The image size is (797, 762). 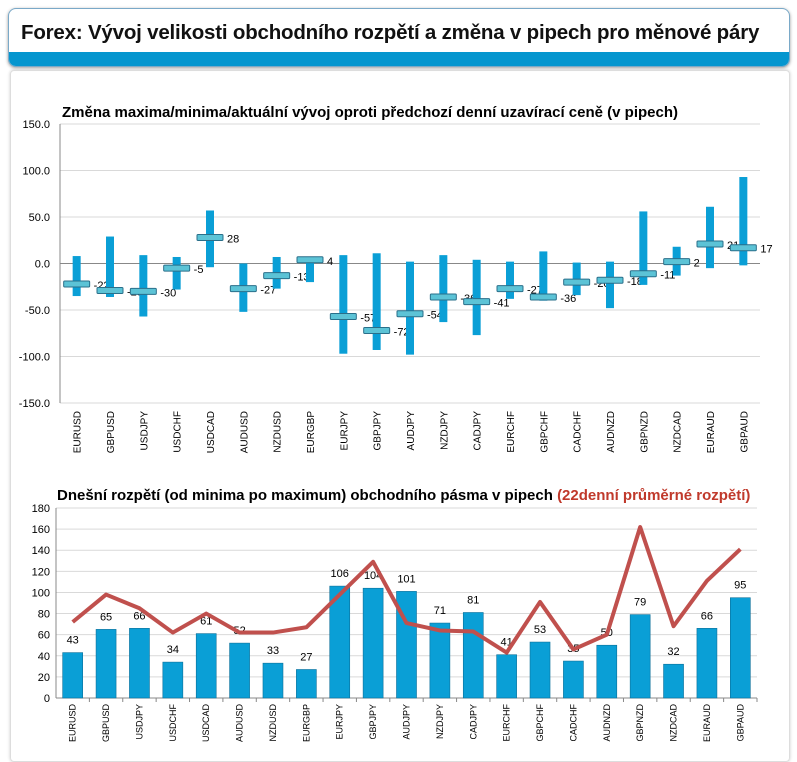 What do you see at coordinates (302, 278) in the screenshot?
I see `current-value-label: -13` at bounding box center [302, 278].